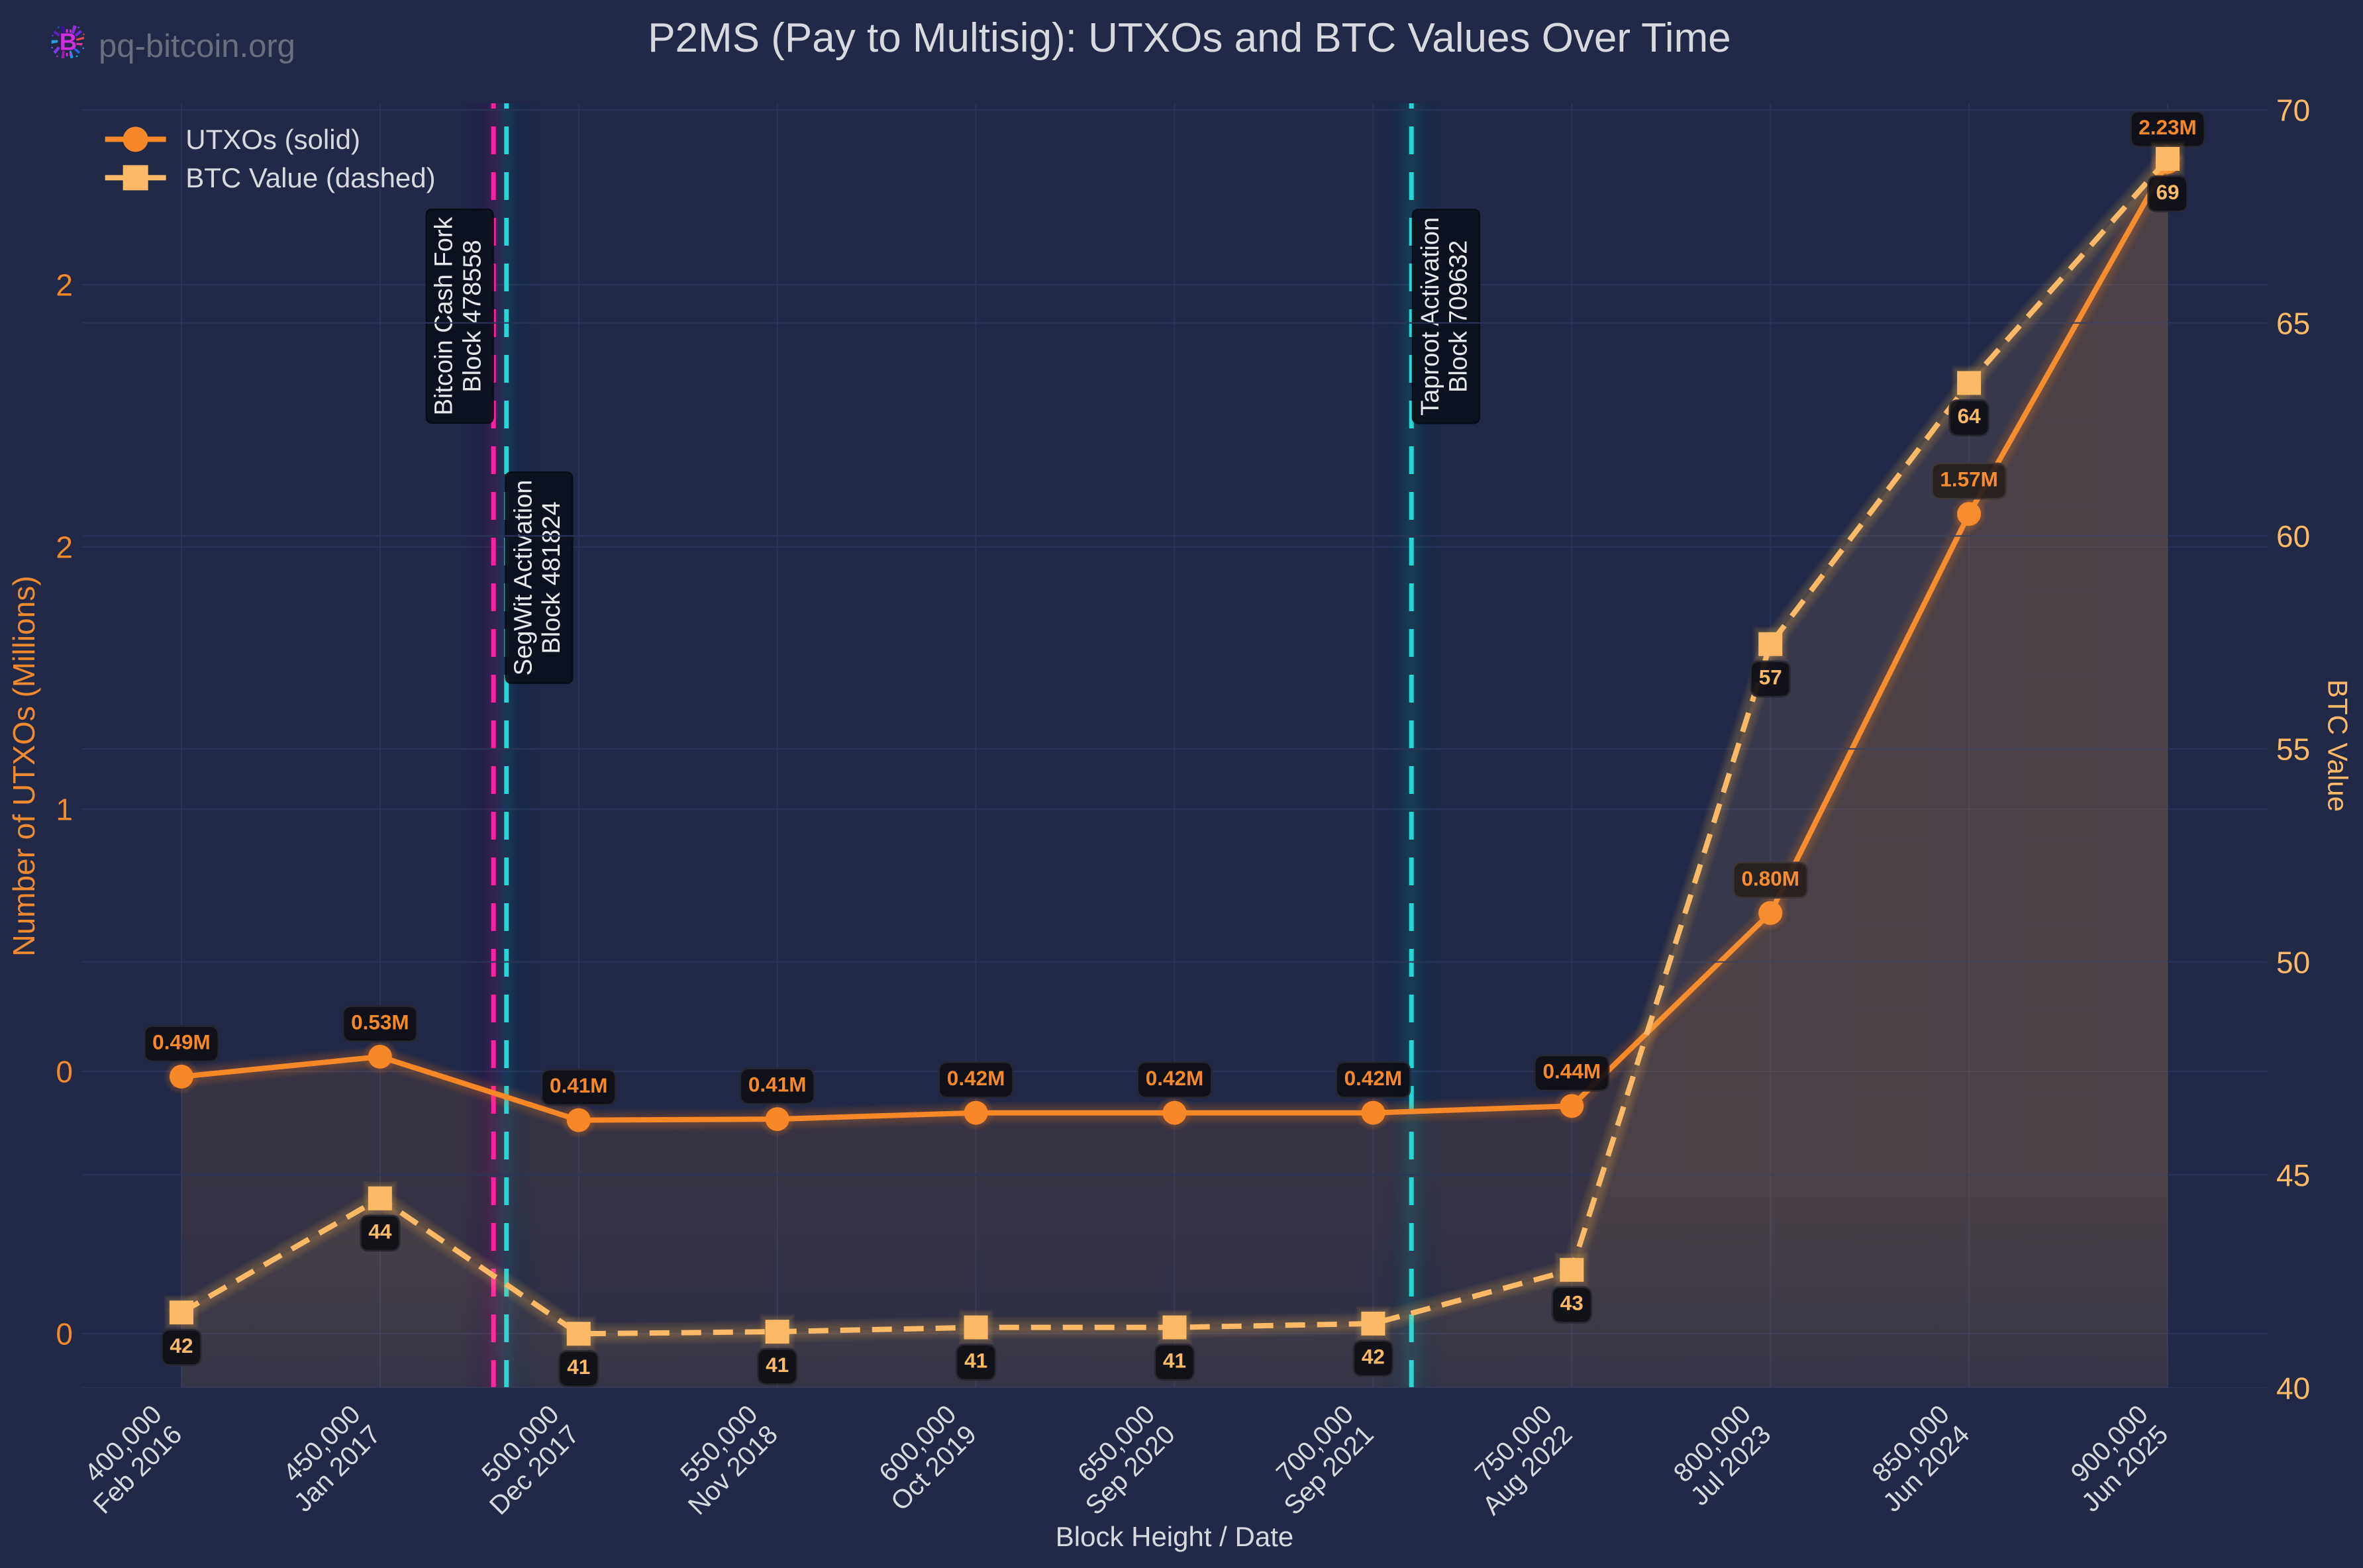 The height and width of the screenshot is (1568, 2363). I want to click on svg-text: Bitcoin Cash Fork, so click(444, 316).